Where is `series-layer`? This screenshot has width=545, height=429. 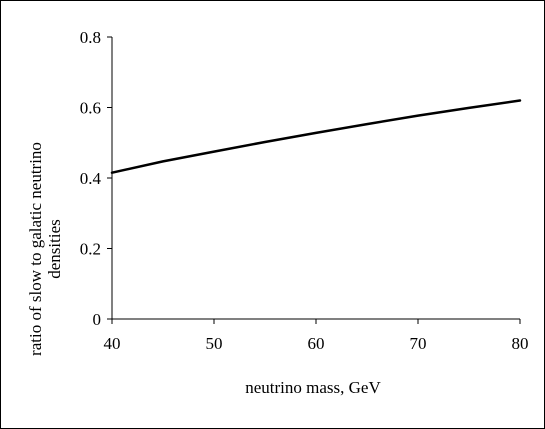
series-layer is located at coordinates (316, 136).